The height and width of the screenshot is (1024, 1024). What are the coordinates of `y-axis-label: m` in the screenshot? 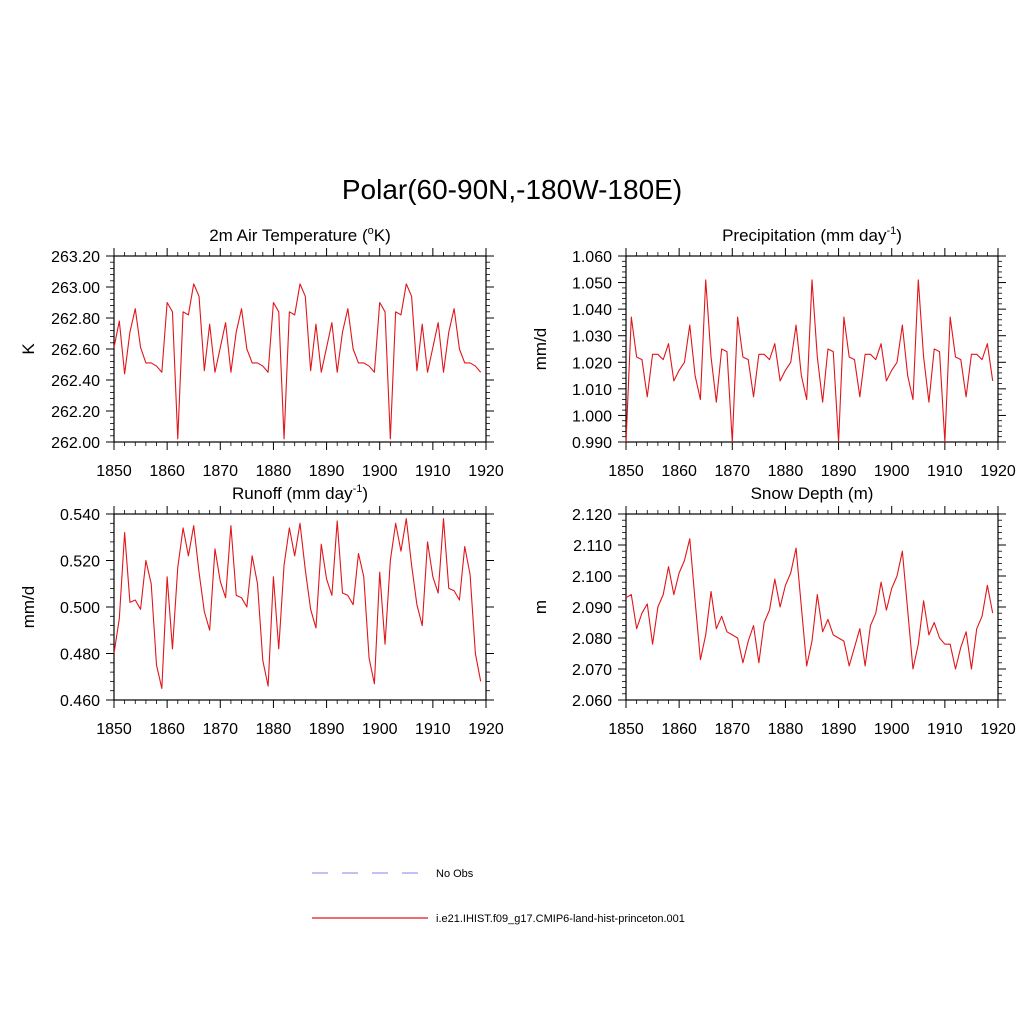 It's located at (540, 607).